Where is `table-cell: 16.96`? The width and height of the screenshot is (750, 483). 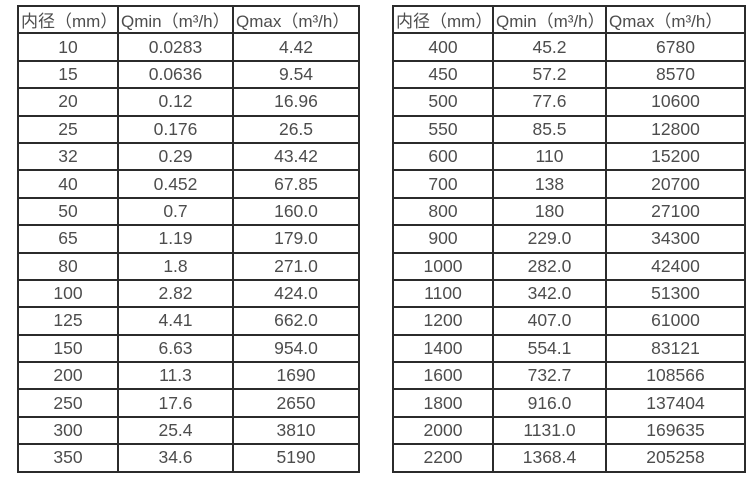
table-cell: 16.96 is located at coordinates (296, 102).